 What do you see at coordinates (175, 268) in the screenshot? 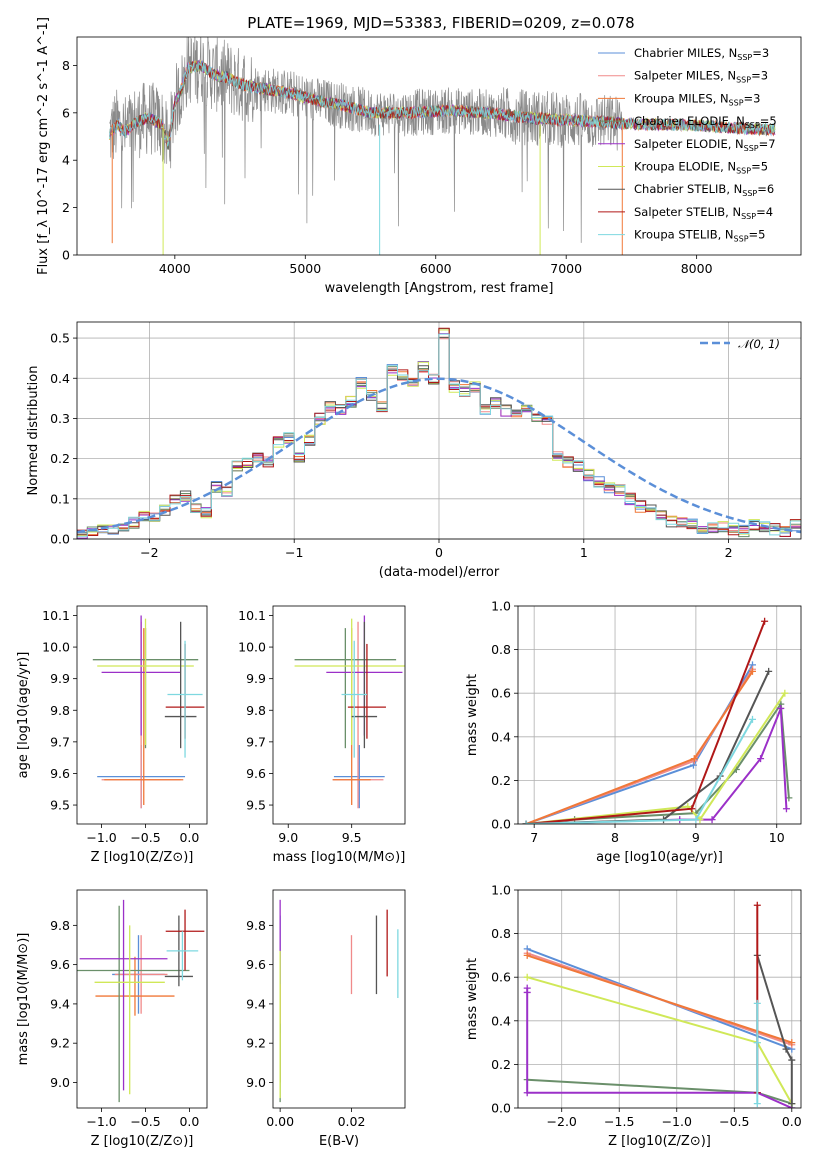
I see `x-tick-label: 4000` at bounding box center [175, 268].